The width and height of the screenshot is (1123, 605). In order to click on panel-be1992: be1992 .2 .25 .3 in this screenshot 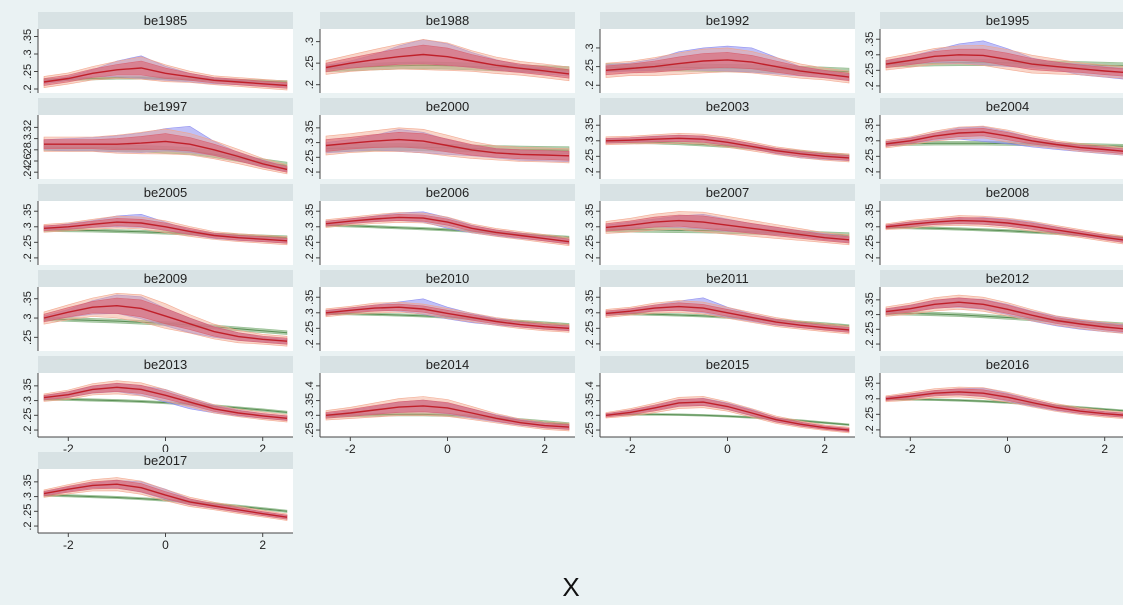, I will do `click(719, 52)`.